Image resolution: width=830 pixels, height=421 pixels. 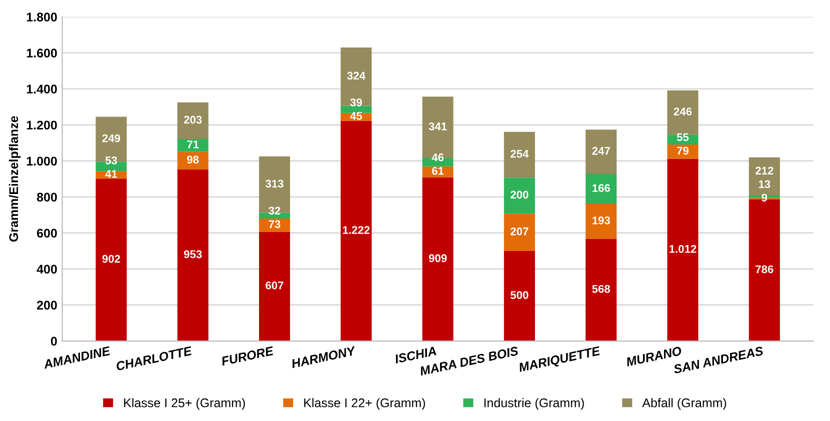 I want to click on data-label: 55, so click(x=682, y=137).